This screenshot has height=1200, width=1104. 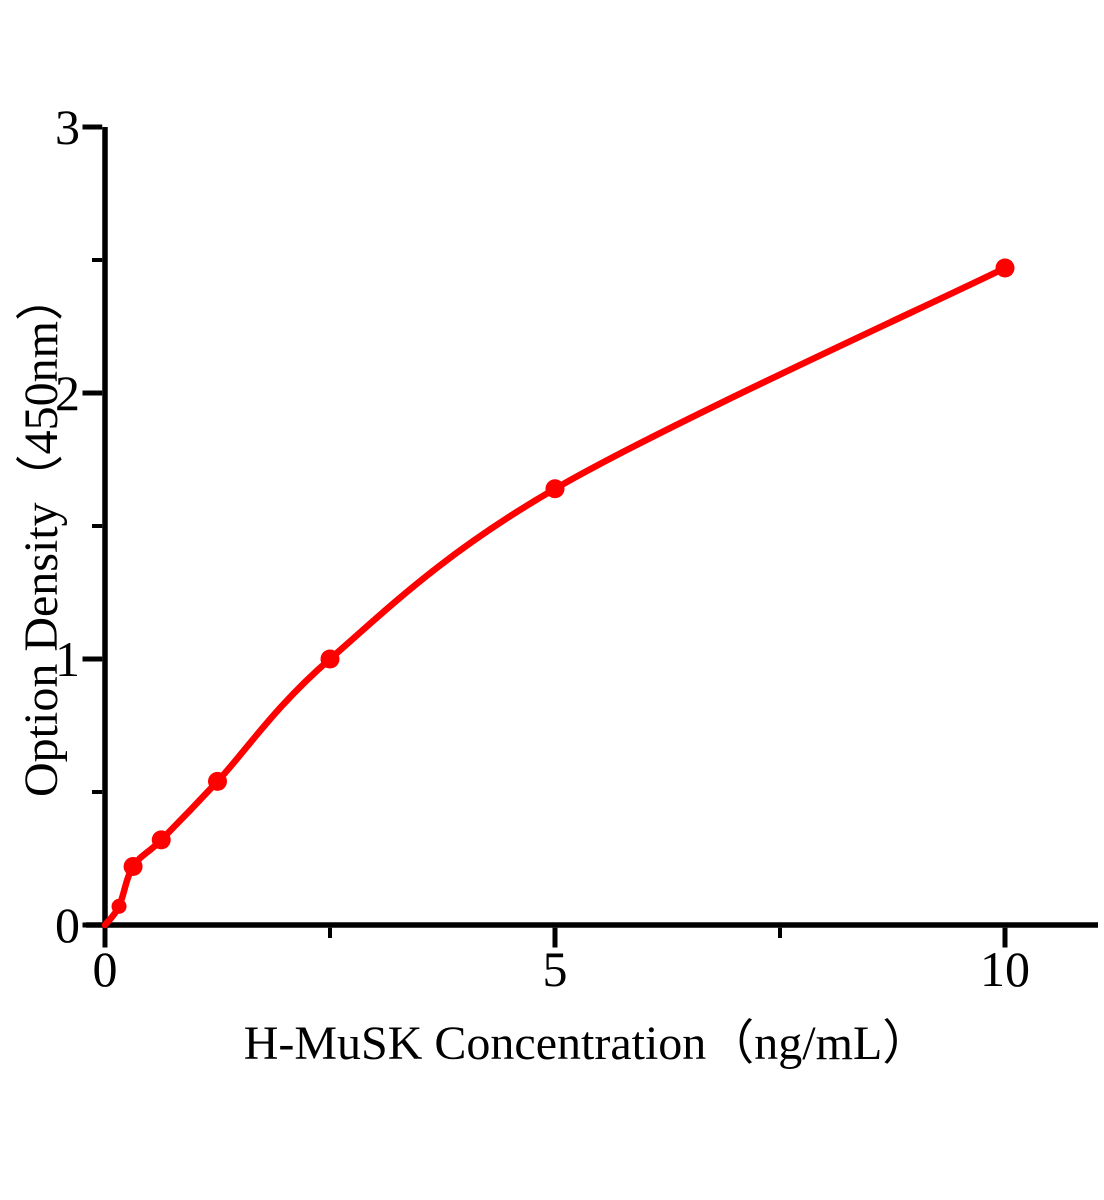 I want to click on y-axis-title: Option Density（450nm）, so click(x=41, y=535).